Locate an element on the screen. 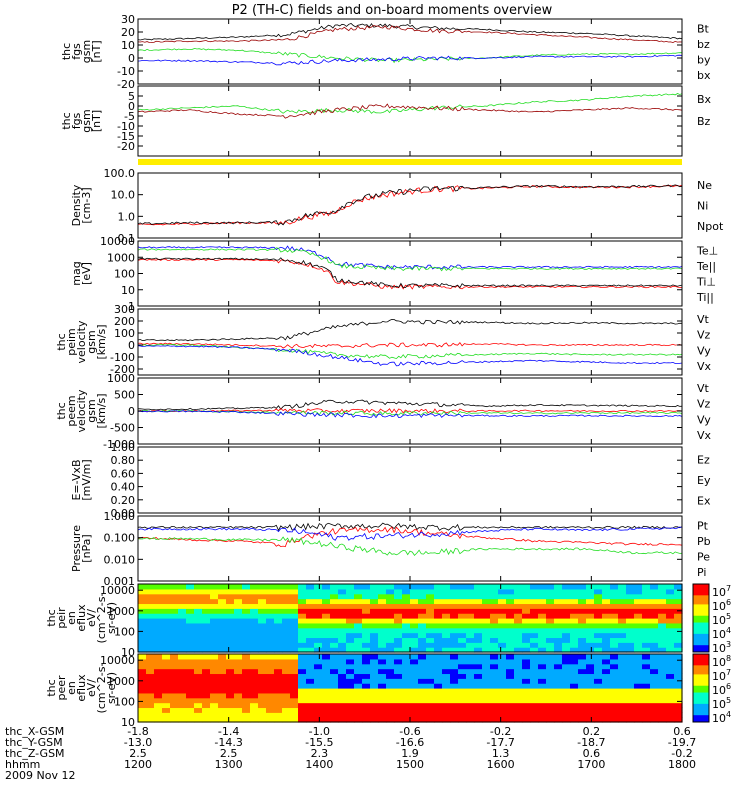 The height and width of the screenshot is (800, 750). colorbar-tick-label: 10⁵ is located at coordinates (721, 619).